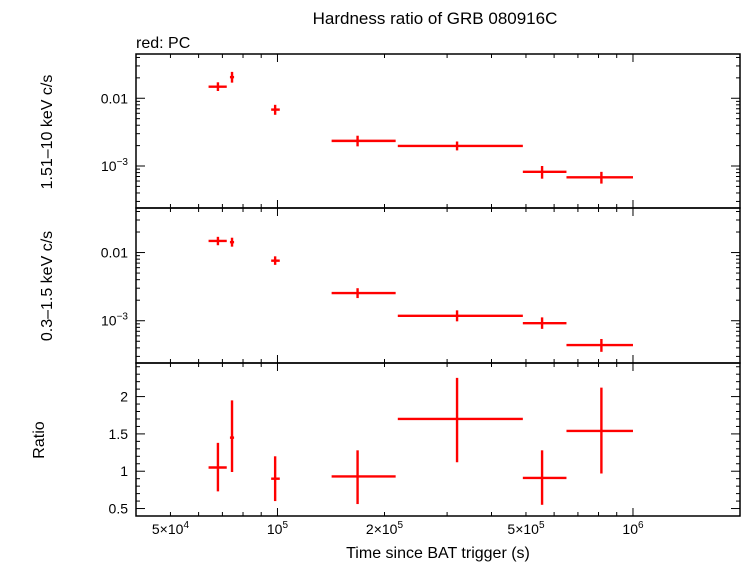  I want to click on x-tick-label: 10⁶, so click(633, 528).